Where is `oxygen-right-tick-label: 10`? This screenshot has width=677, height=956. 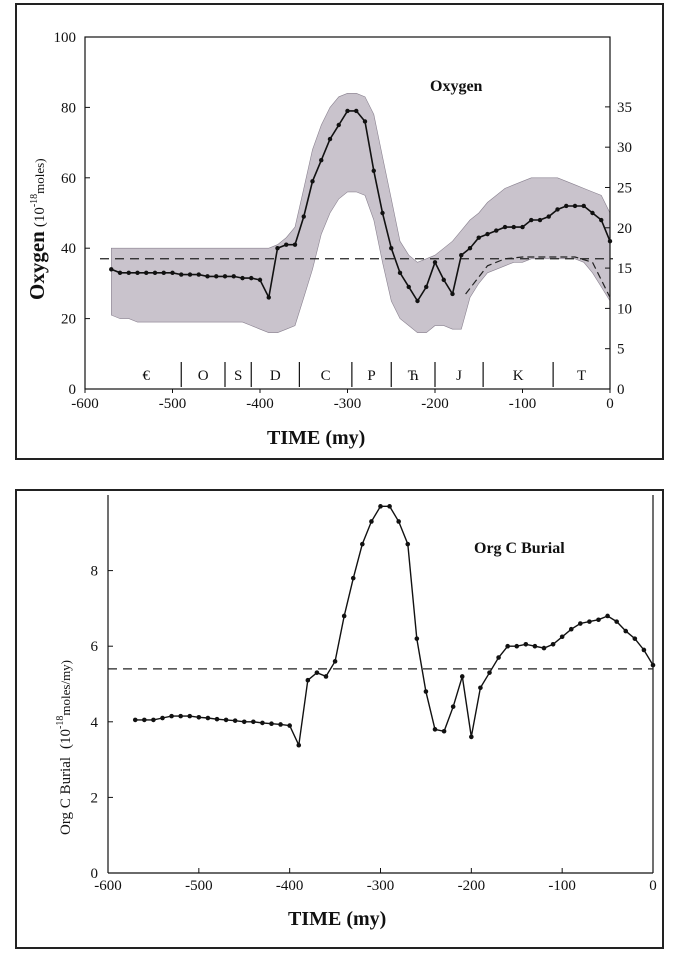 oxygen-right-tick-label: 10 is located at coordinates (624, 309).